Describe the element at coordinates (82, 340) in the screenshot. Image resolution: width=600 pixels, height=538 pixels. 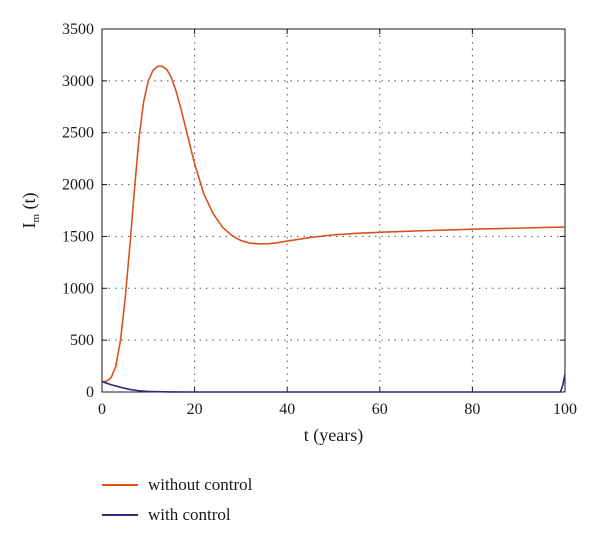
I see `y-tick-label-500: 500` at that location.